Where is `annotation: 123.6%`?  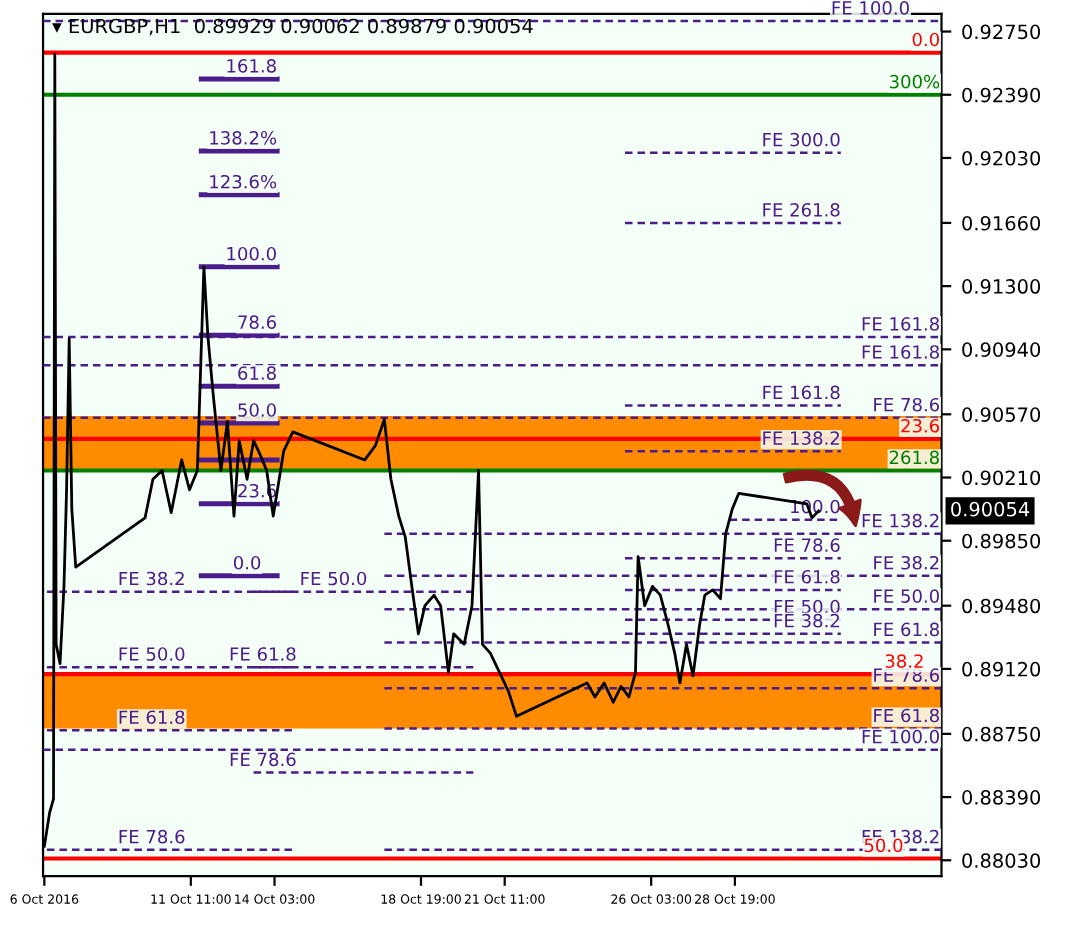 annotation: 123.6% is located at coordinates (243, 181).